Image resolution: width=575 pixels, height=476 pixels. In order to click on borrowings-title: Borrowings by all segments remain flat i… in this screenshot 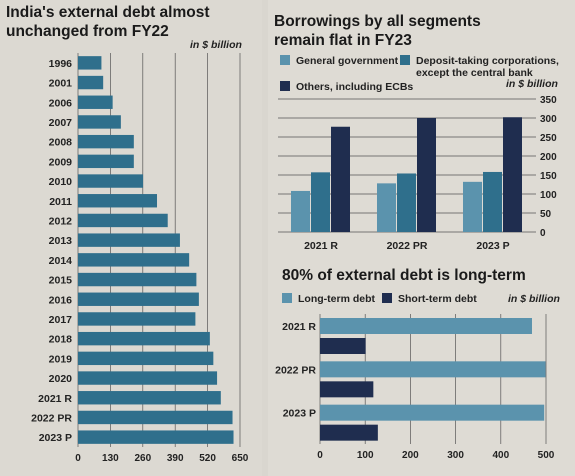, I will do `click(377, 31)`.